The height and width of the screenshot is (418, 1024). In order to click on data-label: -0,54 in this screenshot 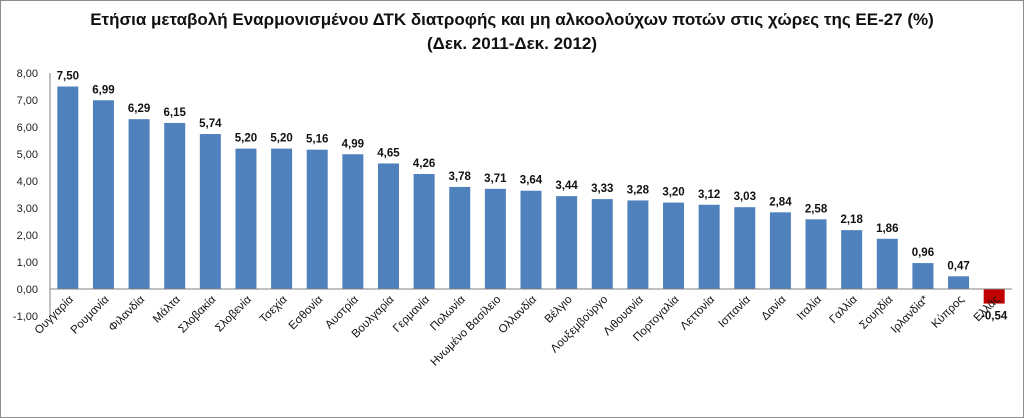, I will do `click(994, 317)`.